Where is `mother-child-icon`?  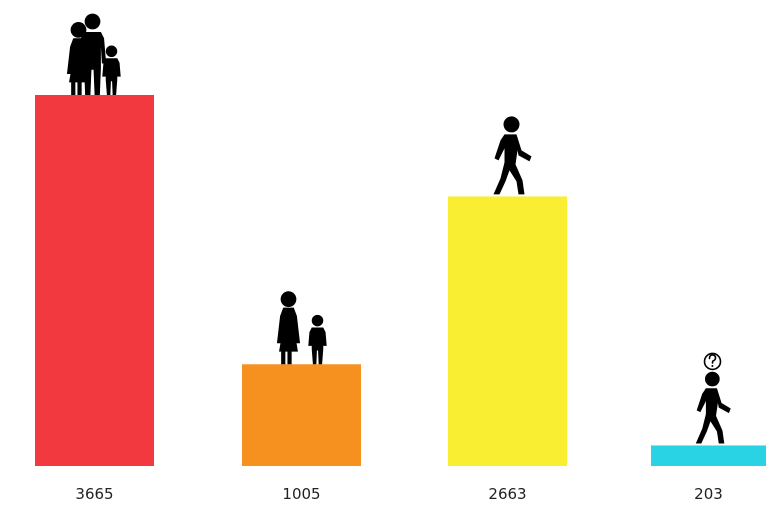 mother-child-icon is located at coordinates (301, 328).